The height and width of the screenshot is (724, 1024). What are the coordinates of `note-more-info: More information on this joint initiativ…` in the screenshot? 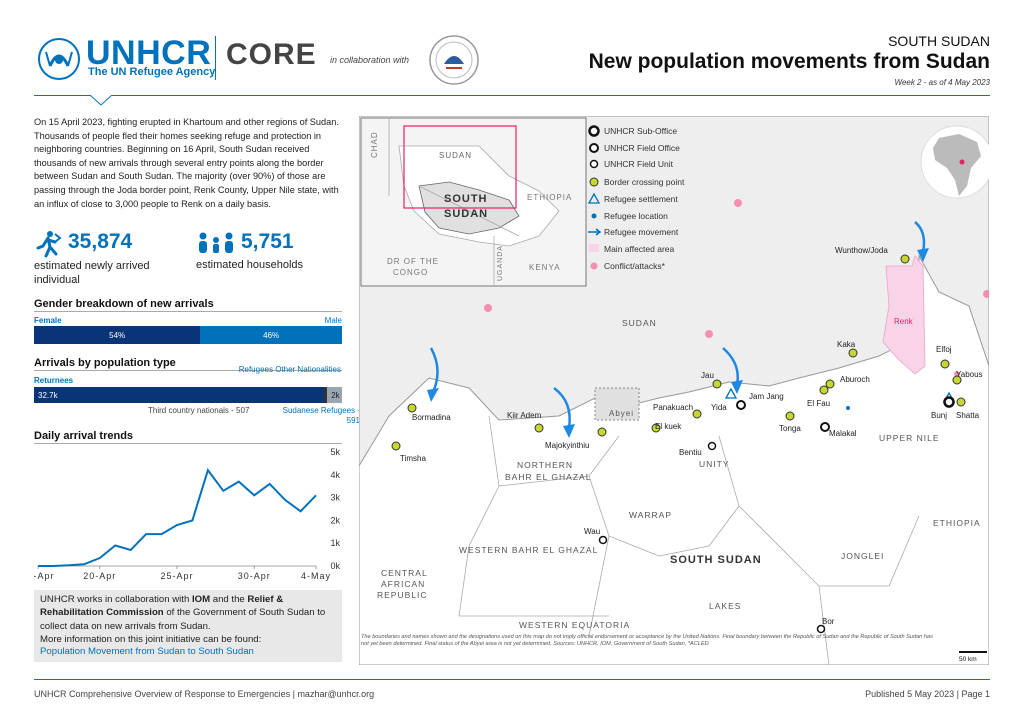 It's located at (151, 639).